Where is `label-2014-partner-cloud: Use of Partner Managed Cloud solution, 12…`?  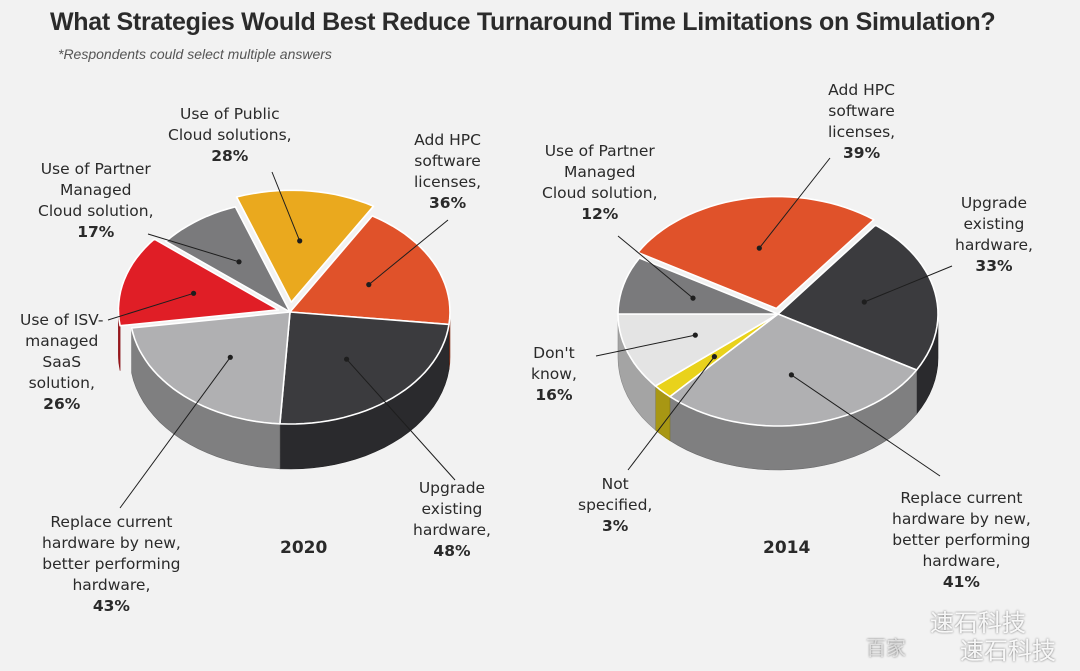
label-2014-partner-cloud: Use of Partner Managed Cloud solution, 12… is located at coordinates (600, 182).